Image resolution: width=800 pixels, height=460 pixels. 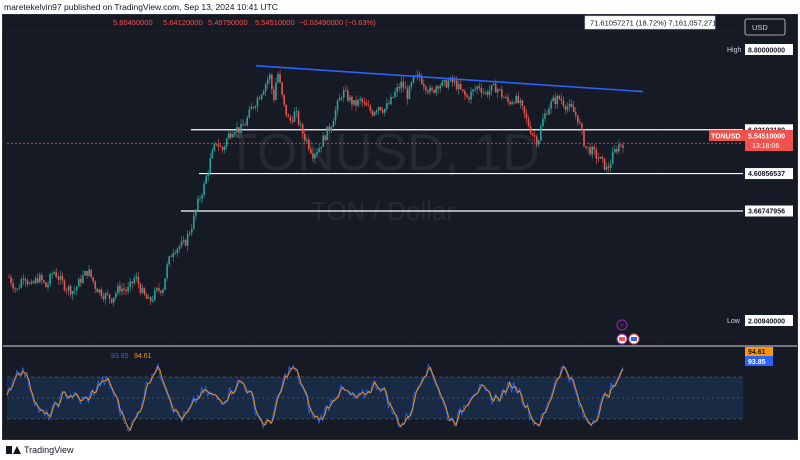 I want to click on last-price-tag: TONUSD 5.54510000 13:18:06, so click(x=751, y=140).